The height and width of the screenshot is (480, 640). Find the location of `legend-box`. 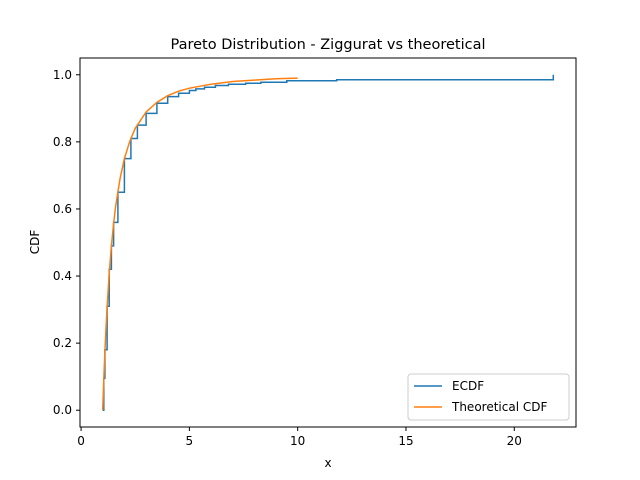

legend-box is located at coordinates (488, 397).